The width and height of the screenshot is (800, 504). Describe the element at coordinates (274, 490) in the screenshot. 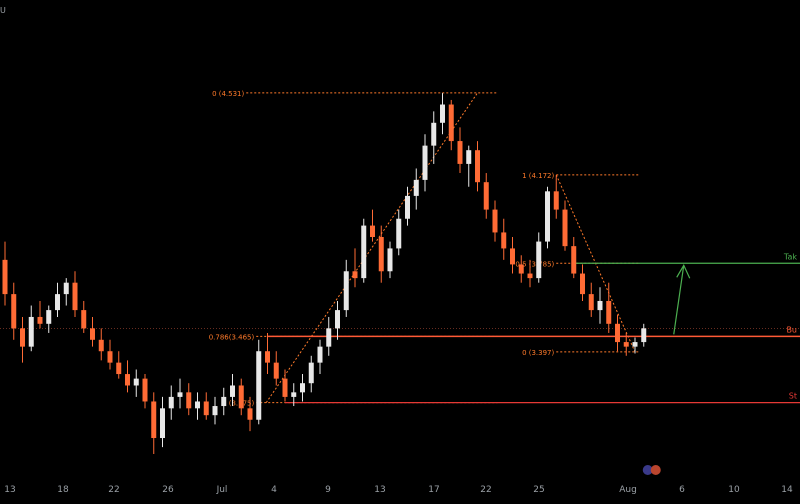

I see `x-tick-label: 4` at that location.